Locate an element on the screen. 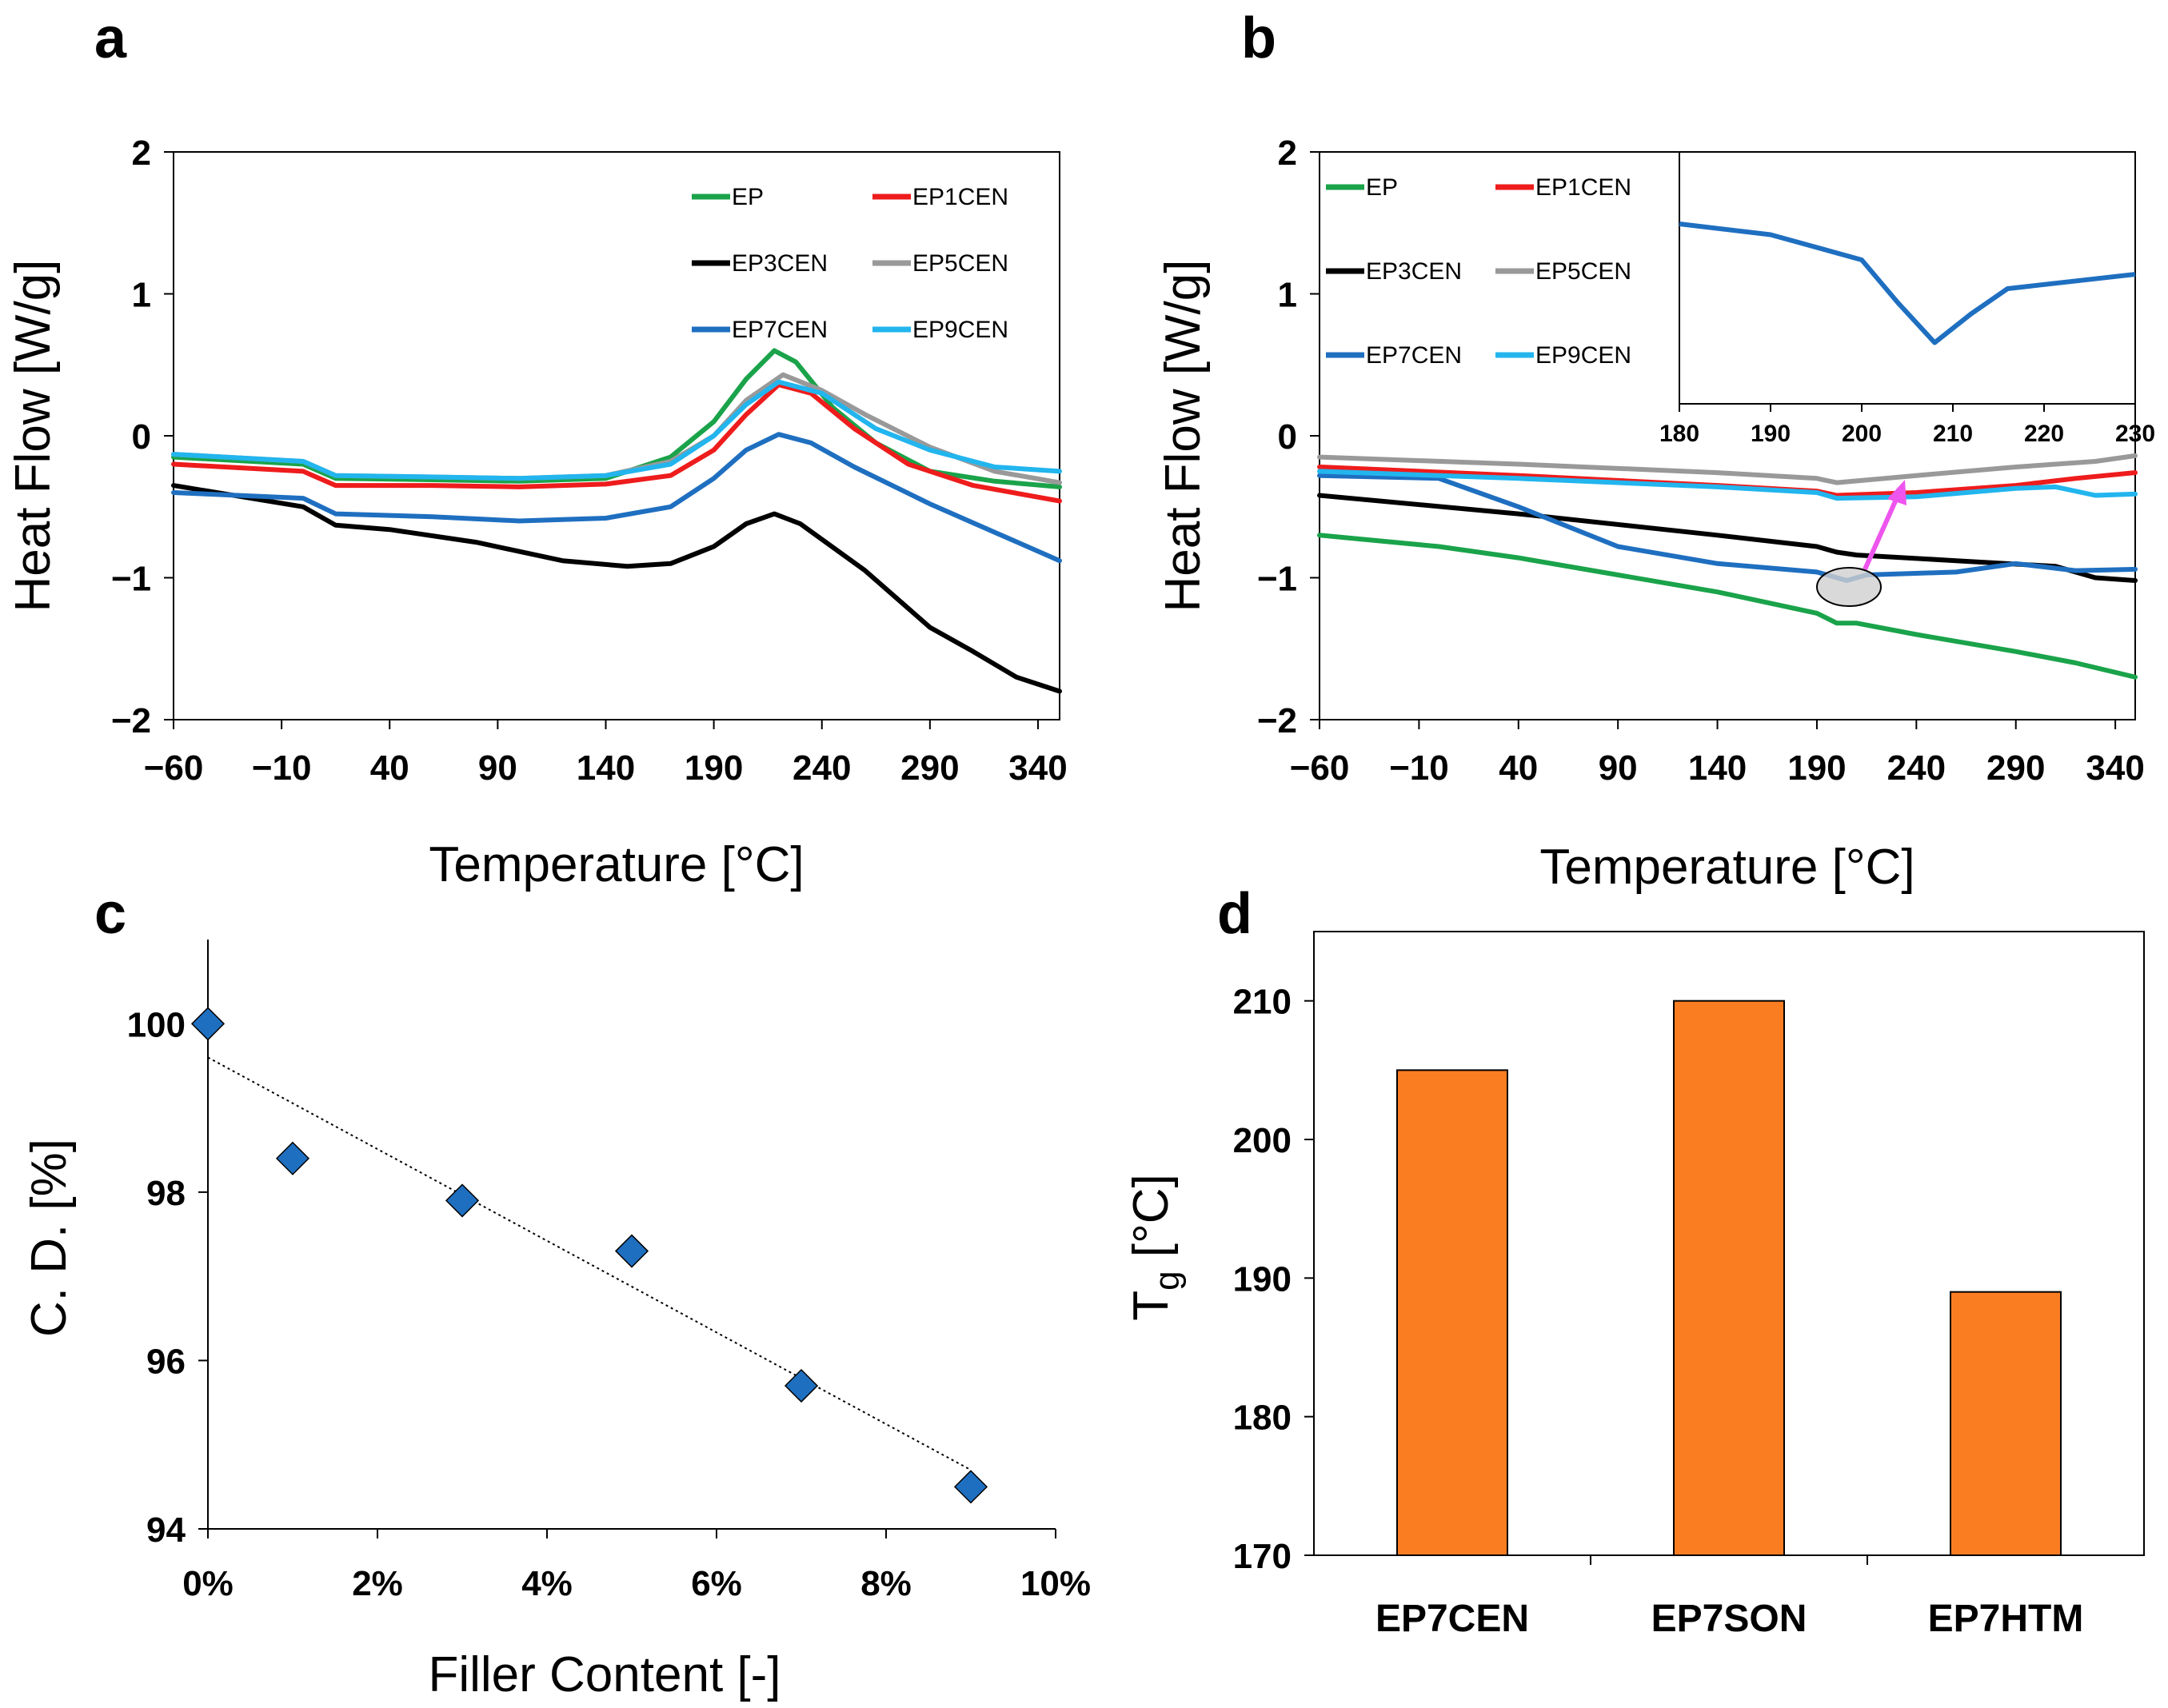 This screenshot has width=2168, height=1708. bar-ep7cen is located at coordinates (1452, 1313).